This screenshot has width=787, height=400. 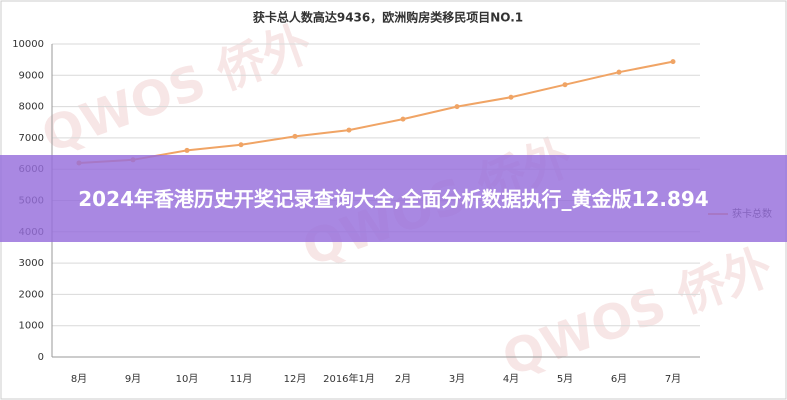 I want to click on y-tick-label: 7000, so click(x=31, y=138).